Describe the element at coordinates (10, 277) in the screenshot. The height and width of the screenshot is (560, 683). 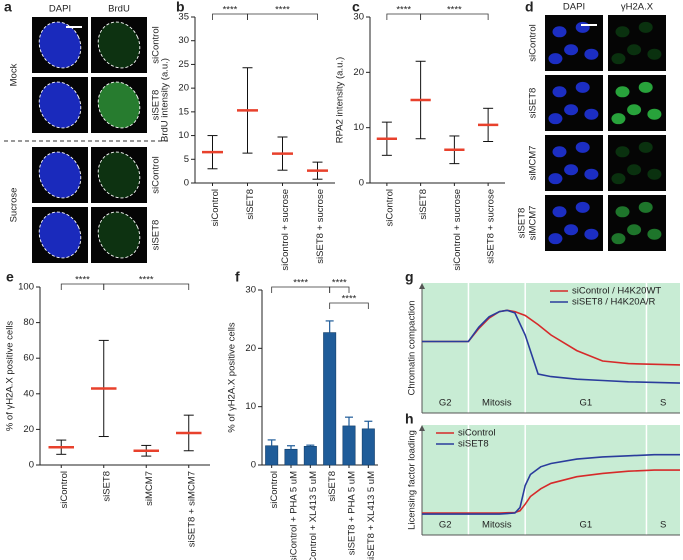
I see `panel-letter: e` at that location.